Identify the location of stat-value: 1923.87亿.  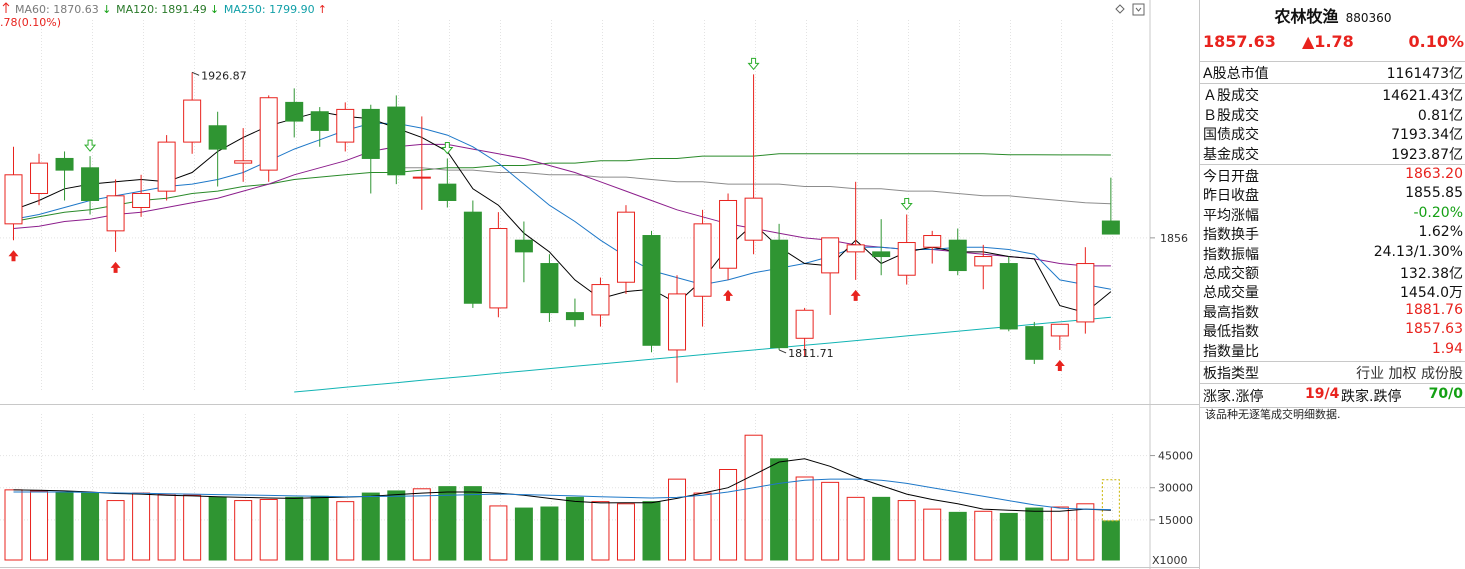
(1427, 154).